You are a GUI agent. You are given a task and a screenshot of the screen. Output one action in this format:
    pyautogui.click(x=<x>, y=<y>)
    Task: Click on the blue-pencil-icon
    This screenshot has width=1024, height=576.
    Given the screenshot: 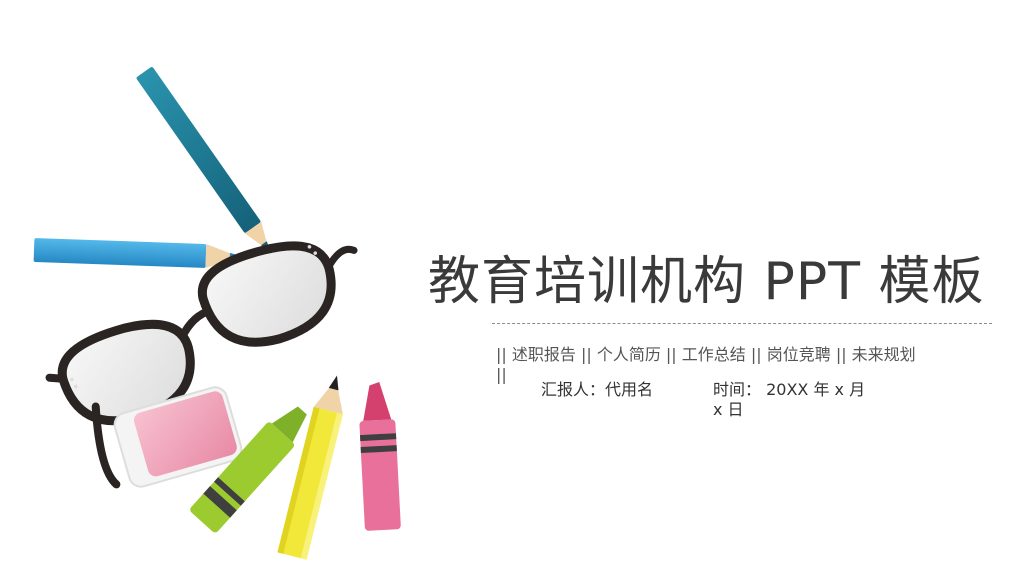 What is the action you would take?
    pyautogui.click(x=139, y=253)
    